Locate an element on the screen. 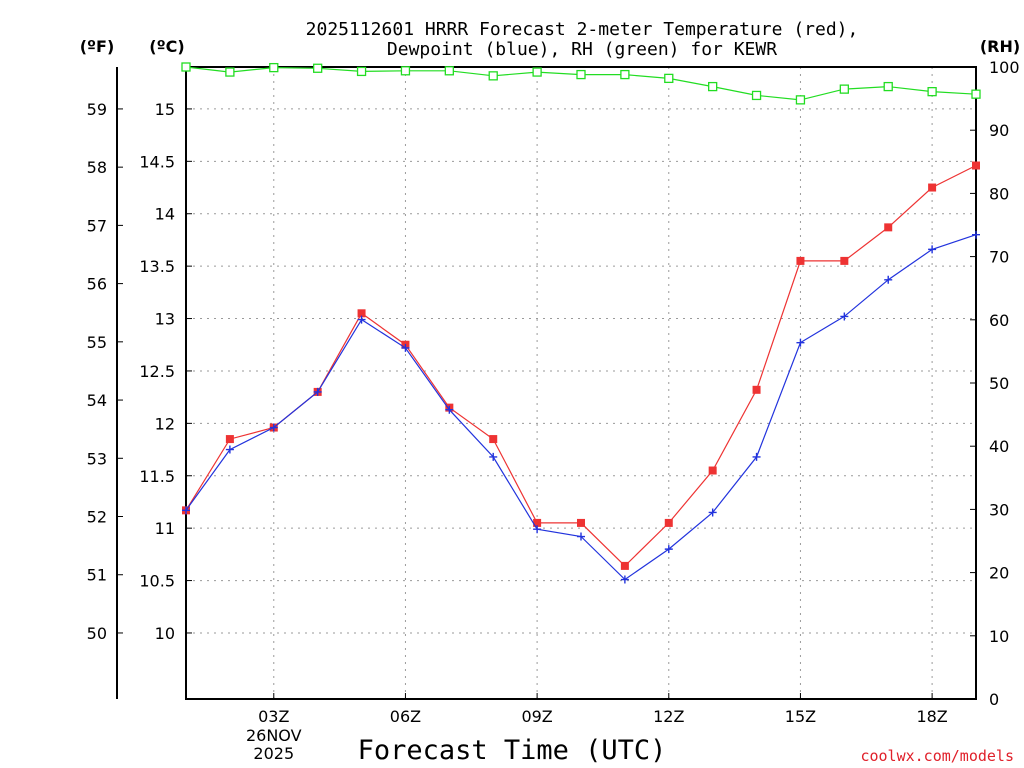  fahrenheit-tick-label: 56 is located at coordinates (97, 284).